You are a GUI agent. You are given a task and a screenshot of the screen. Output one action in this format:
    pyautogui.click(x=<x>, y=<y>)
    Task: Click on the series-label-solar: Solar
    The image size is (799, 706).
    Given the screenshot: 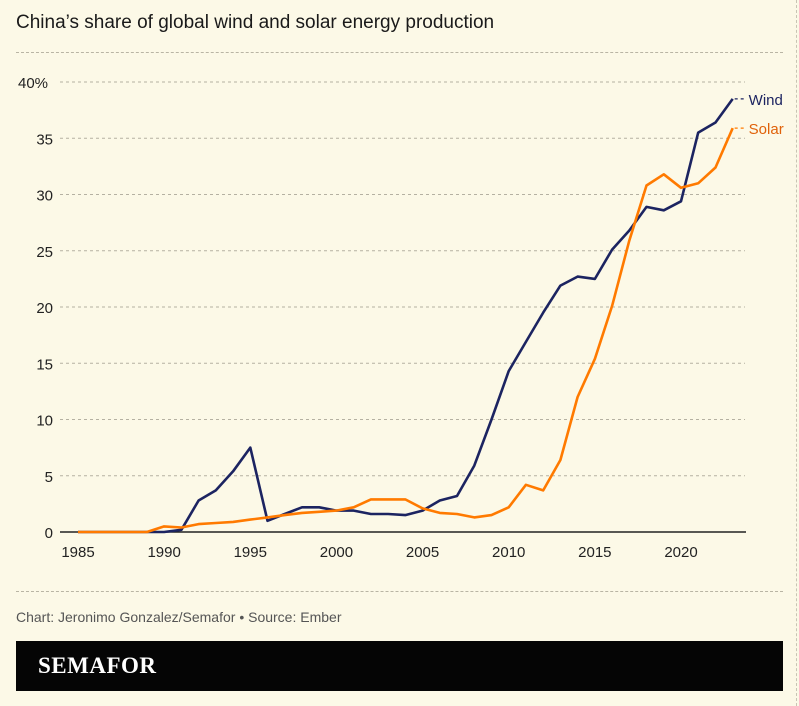 What is the action you would take?
    pyautogui.click(x=766, y=129)
    